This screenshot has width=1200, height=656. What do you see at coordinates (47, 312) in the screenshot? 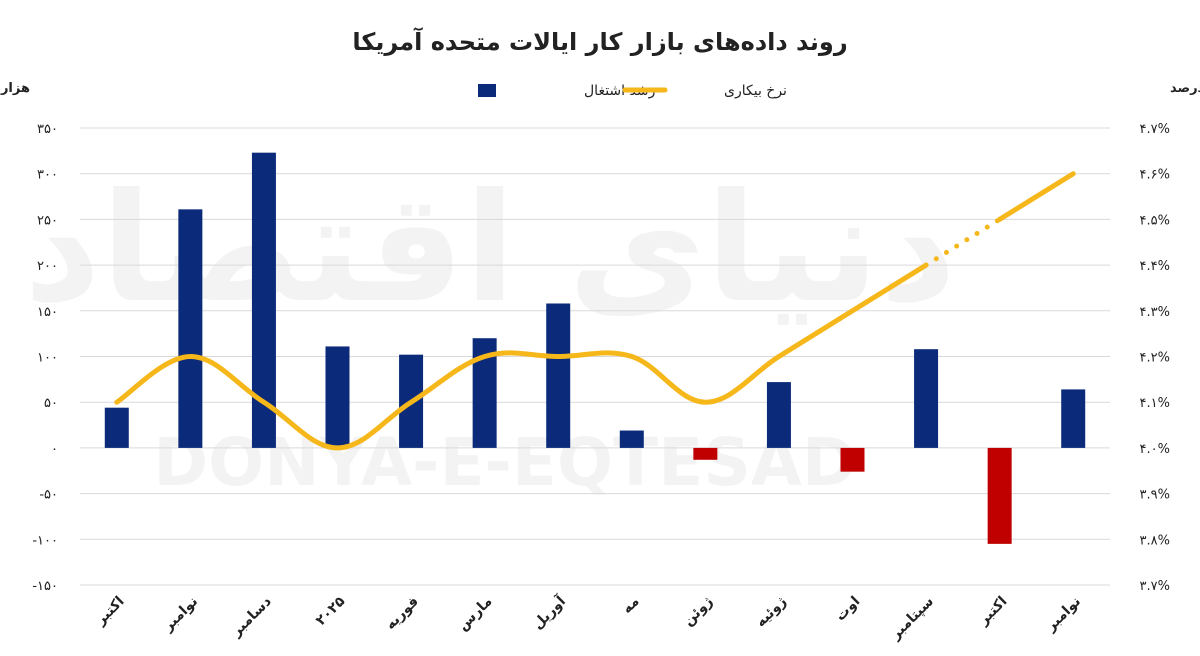
I see `left-tick-label: ۱۵۰` at bounding box center [47, 312].